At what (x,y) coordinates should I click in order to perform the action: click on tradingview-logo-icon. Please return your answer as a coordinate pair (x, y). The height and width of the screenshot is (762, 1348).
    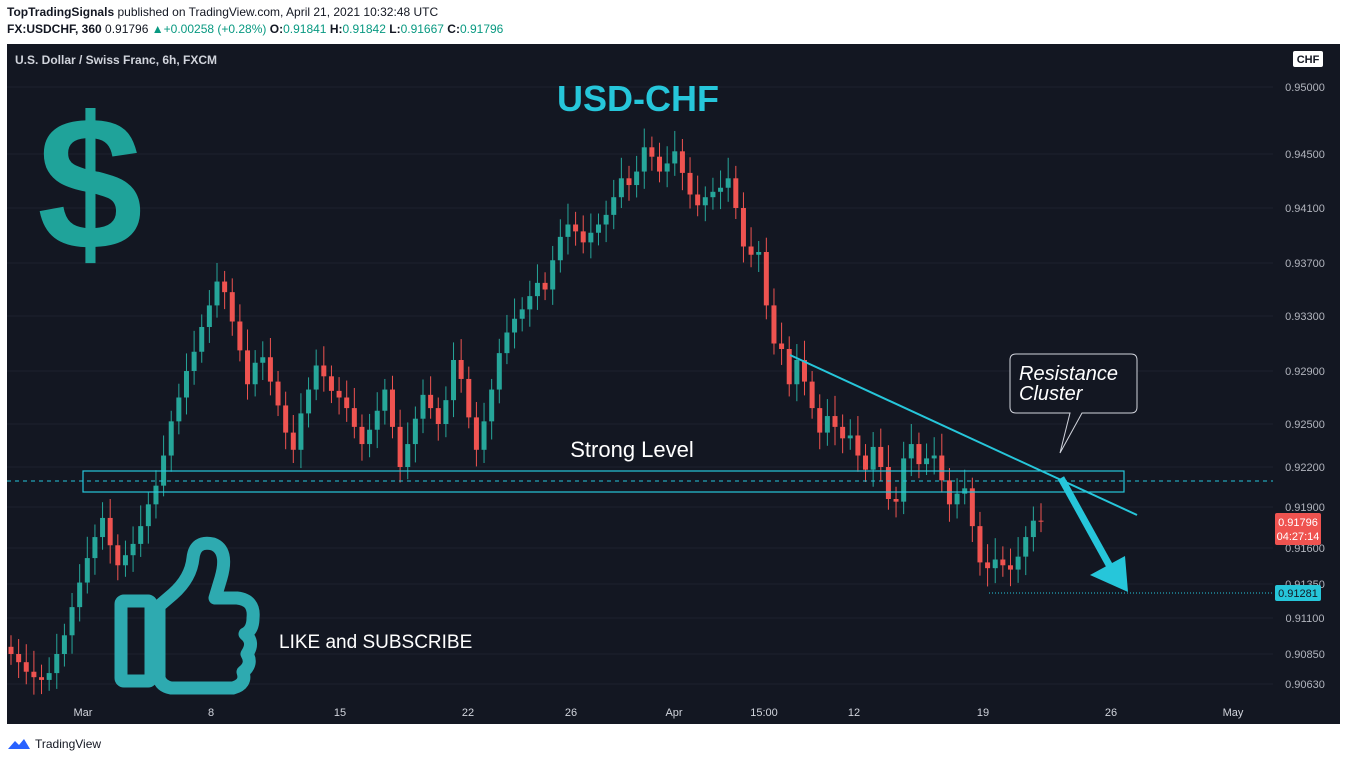
    Looking at the image, I should click on (19, 744).